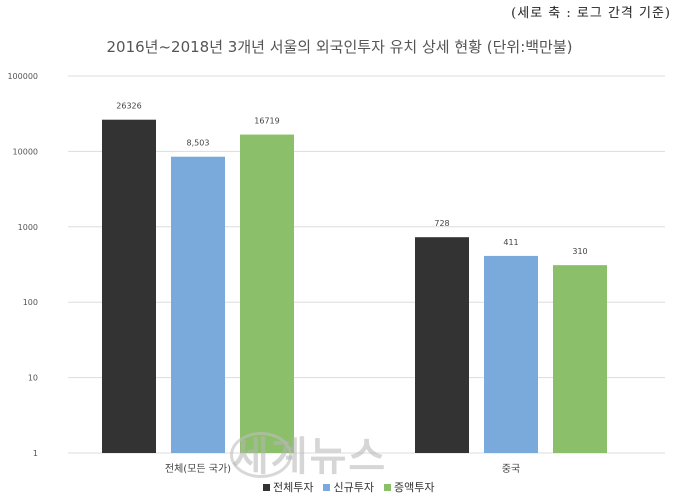  Describe the element at coordinates (510, 242) in the screenshot. I see `bar-value-label: 411` at that location.